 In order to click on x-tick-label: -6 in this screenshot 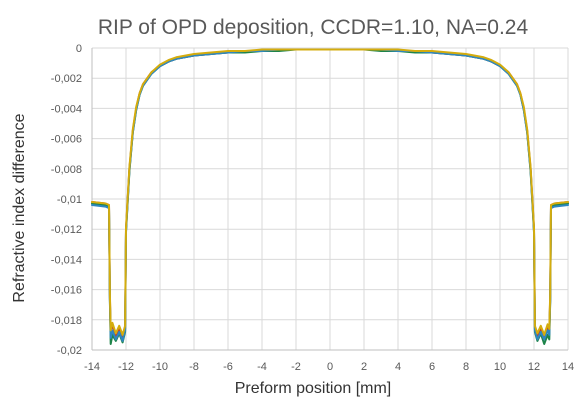, I will do `click(228, 367)`.